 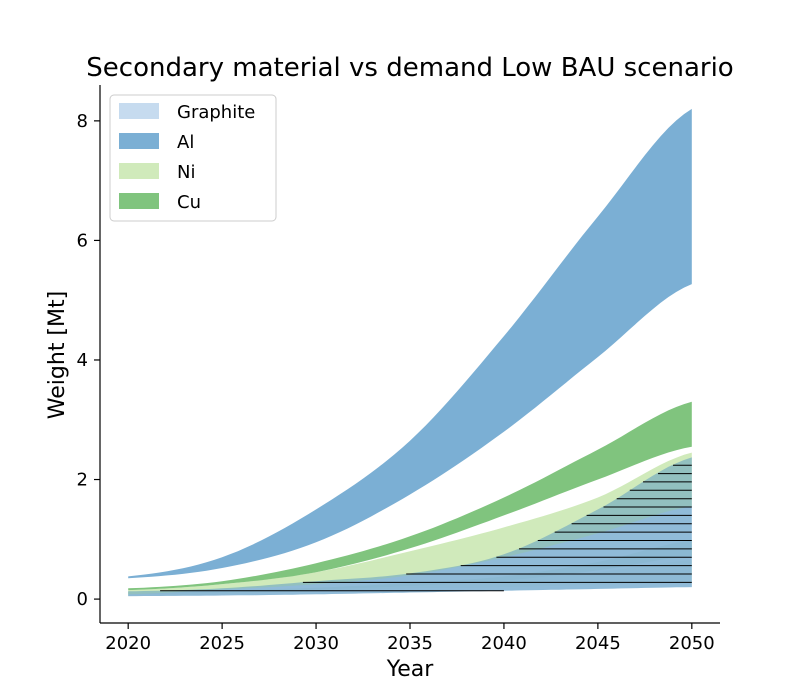 I want to click on y-tick-label: 0, so click(x=82, y=599).